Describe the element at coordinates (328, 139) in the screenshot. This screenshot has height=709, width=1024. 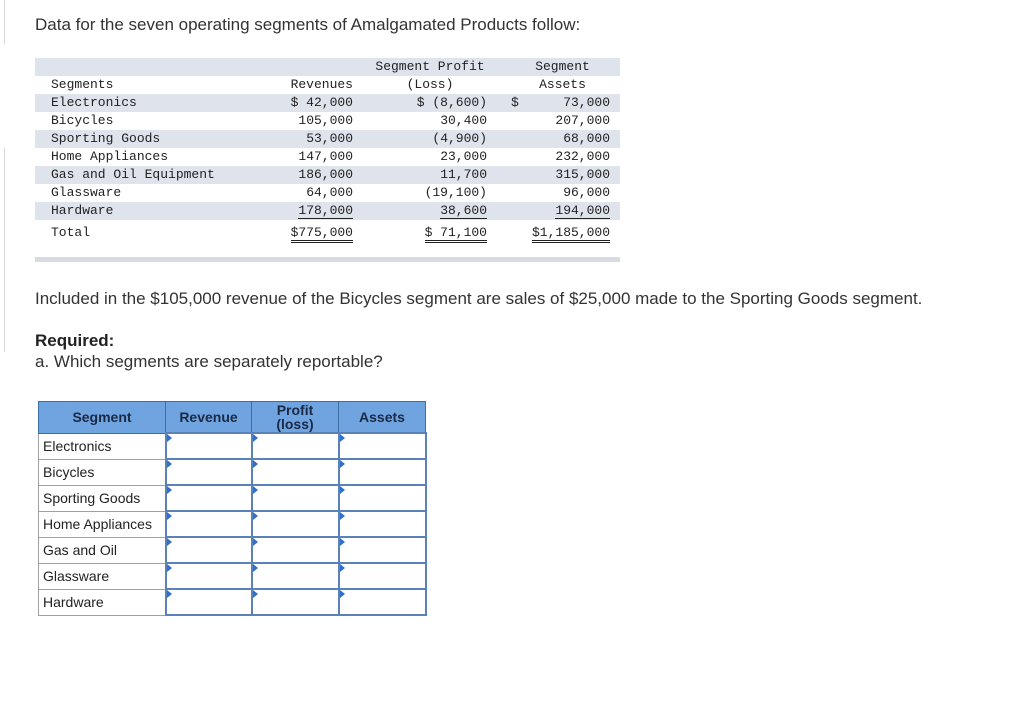
I see `table-row: Sporting Goods 53,000 (4,900) 68,000` at that location.